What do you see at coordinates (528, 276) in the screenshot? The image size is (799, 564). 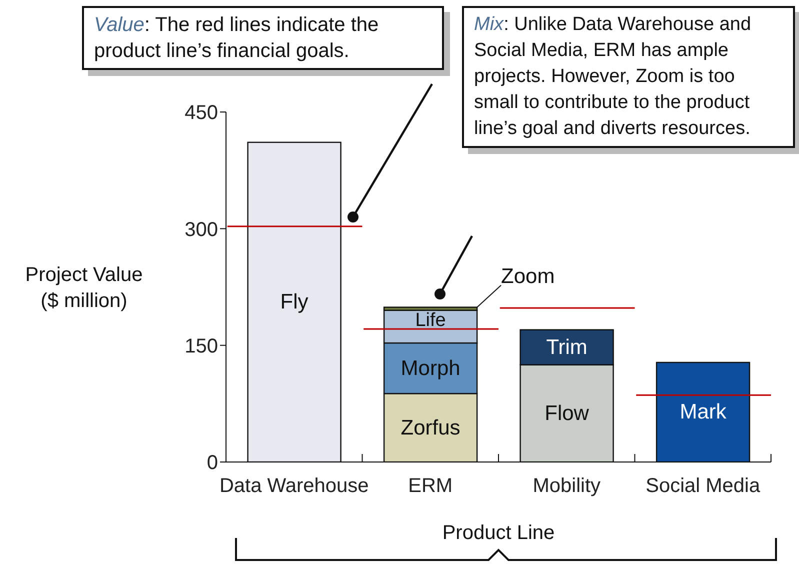 I see `series-label: Zoom` at bounding box center [528, 276].